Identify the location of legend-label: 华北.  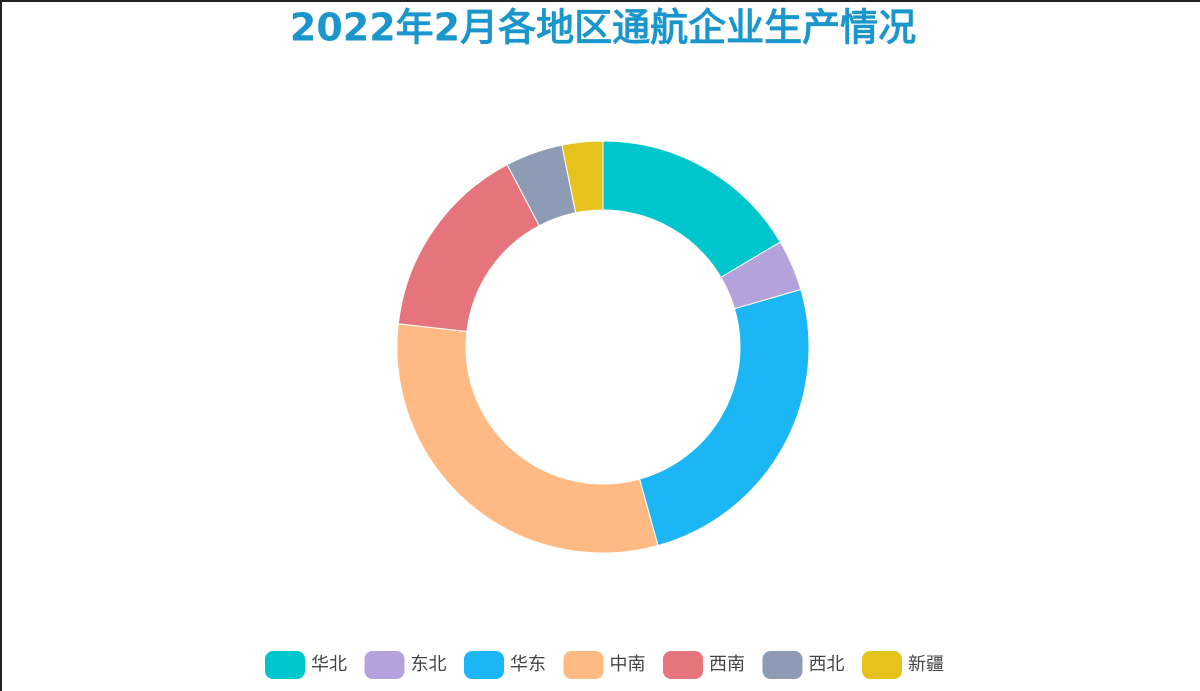
(329, 664).